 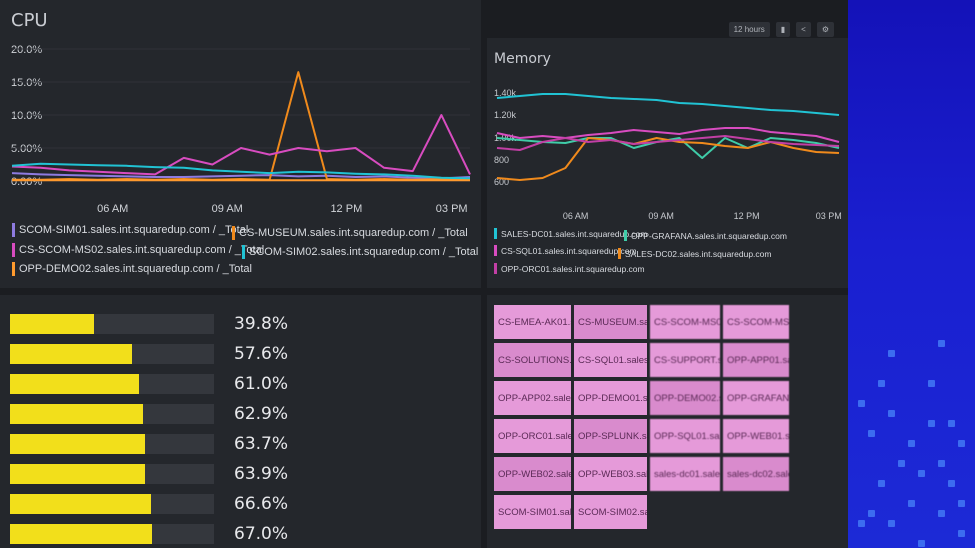 What do you see at coordinates (685, 436) in the screenshot?
I see `heatmap-cell: OPP-SQL01.sales.int` at bounding box center [685, 436].